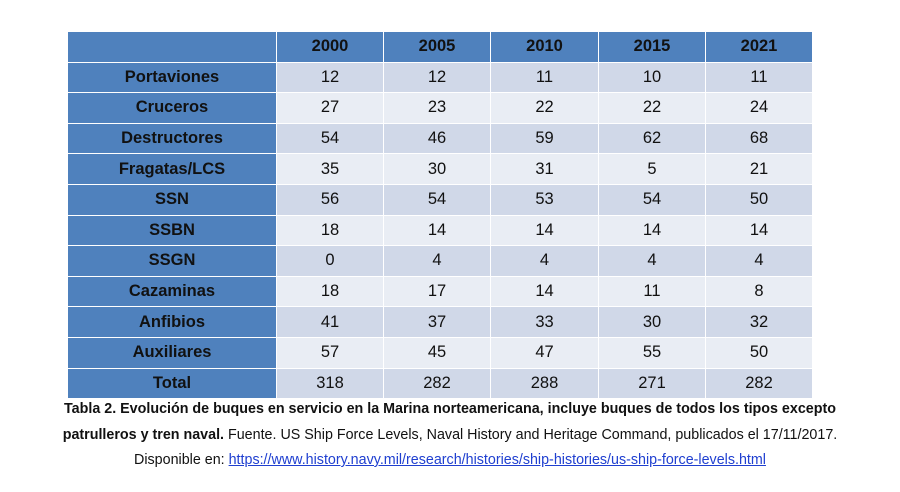 The height and width of the screenshot is (492, 900). I want to click on table-cell: 47, so click(544, 352).